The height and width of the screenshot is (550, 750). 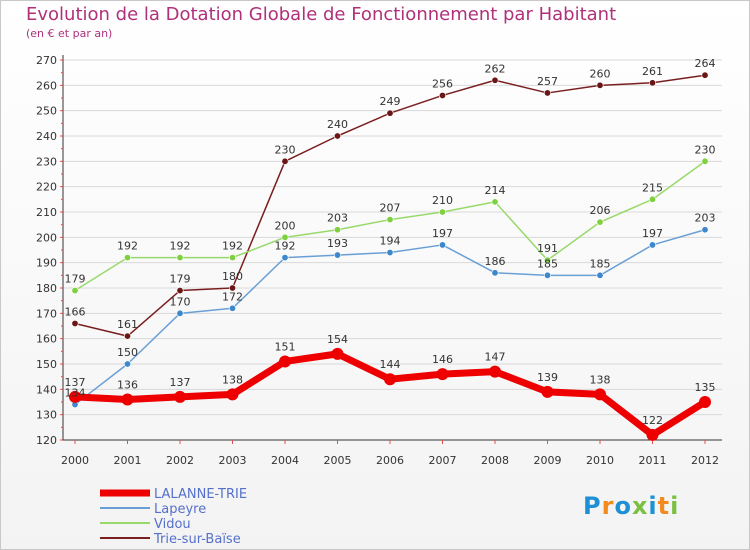 What do you see at coordinates (600, 73) in the screenshot?
I see `data-label-trie-sur-ba-se: 260` at bounding box center [600, 73].